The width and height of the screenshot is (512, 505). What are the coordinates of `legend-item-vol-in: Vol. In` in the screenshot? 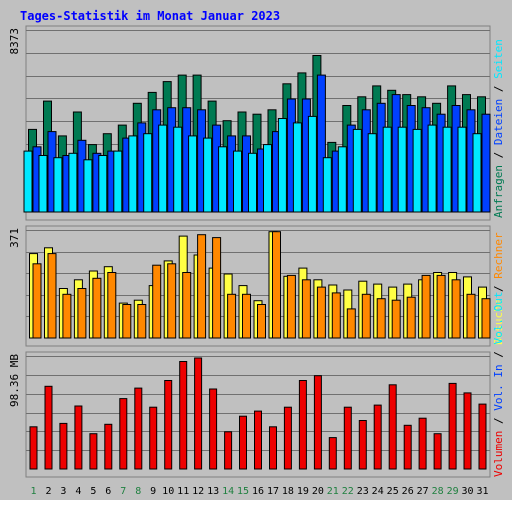 It's located at (498, 387).